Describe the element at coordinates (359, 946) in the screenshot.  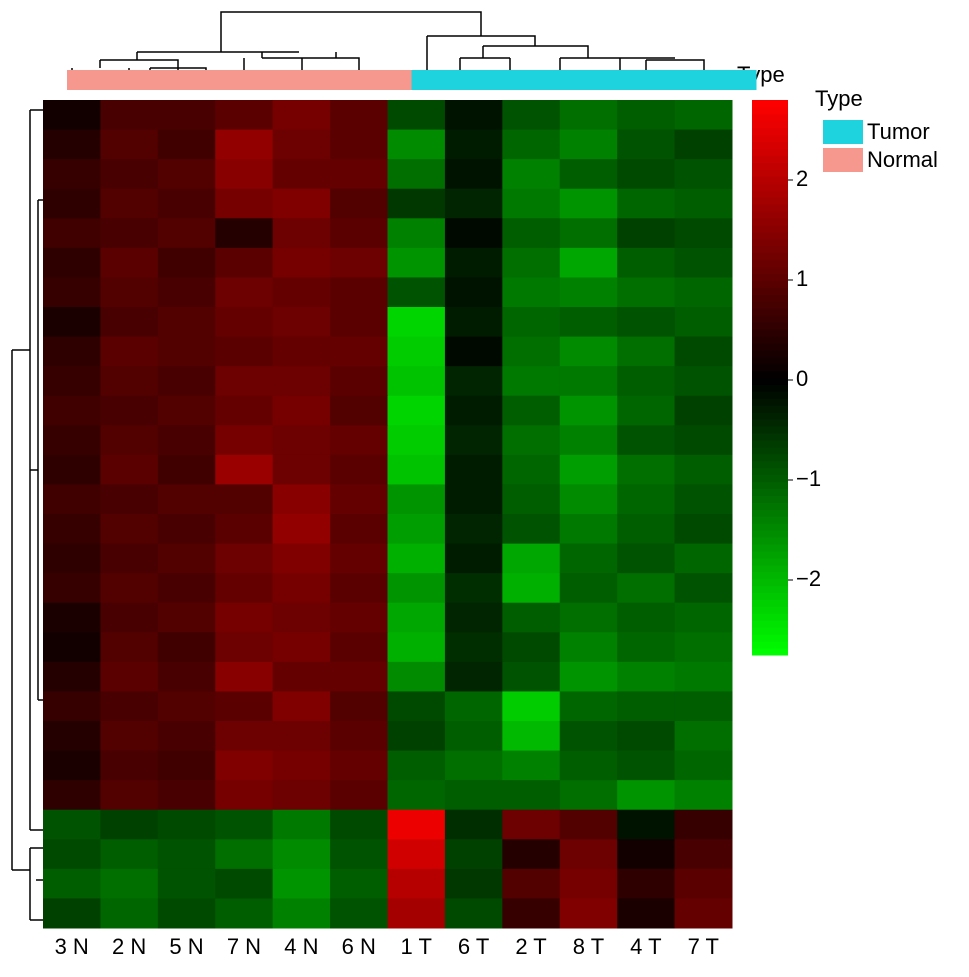
I see `column-label: 6 N` at that location.